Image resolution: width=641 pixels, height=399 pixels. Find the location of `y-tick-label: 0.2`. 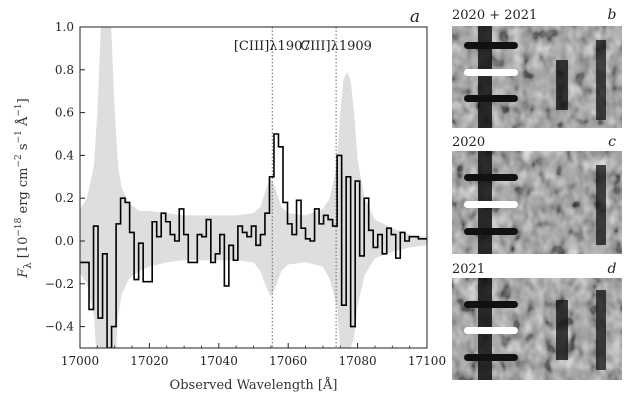

y-tick-label: 0.2 is located at coordinates (64, 198).